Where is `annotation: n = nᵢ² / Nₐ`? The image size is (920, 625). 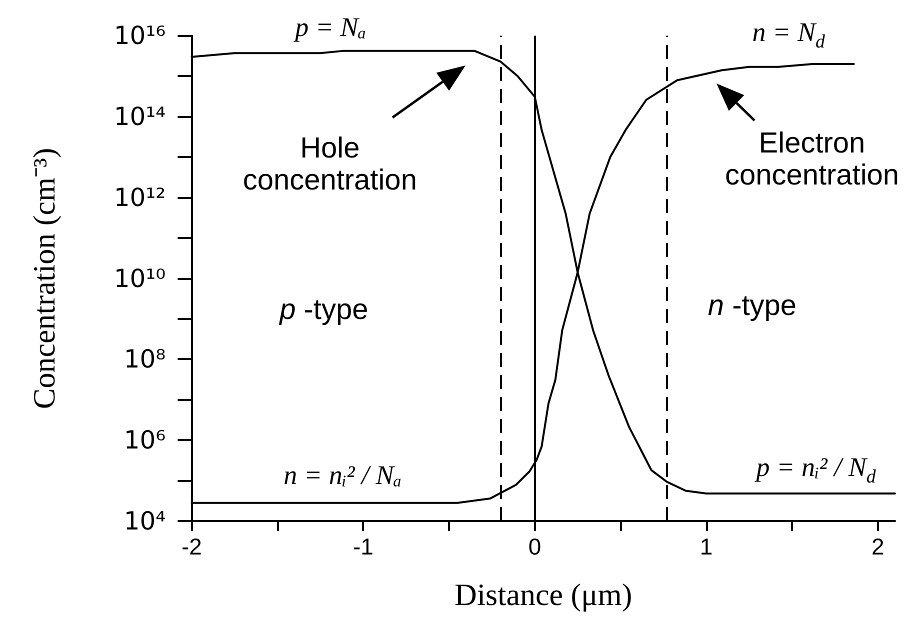
annotation: n = nᵢ² / Nₐ is located at coordinates (343, 475).